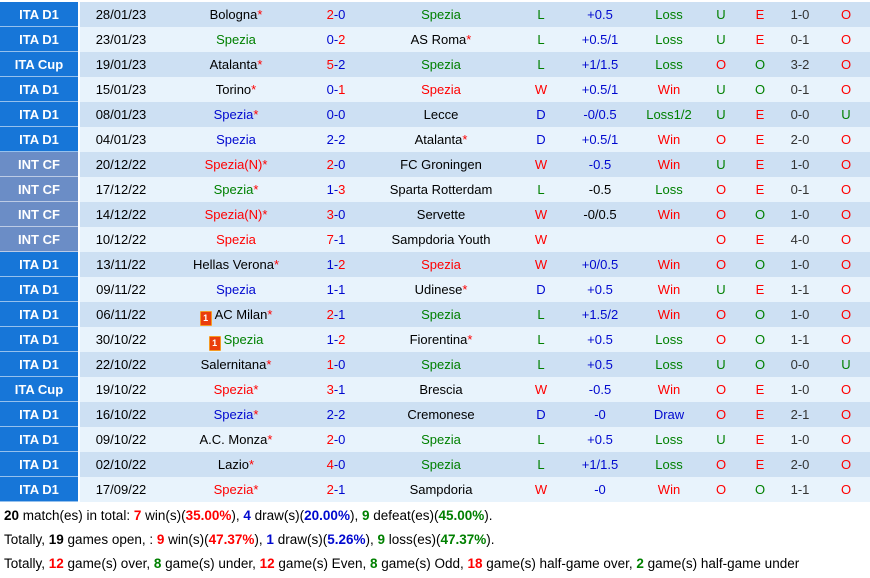 Image resolution: width=870 pixels, height=578 pixels. Describe the element at coordinates (346, 539) in the screenshot. I see `summary-segment: 5.26%` at that location.